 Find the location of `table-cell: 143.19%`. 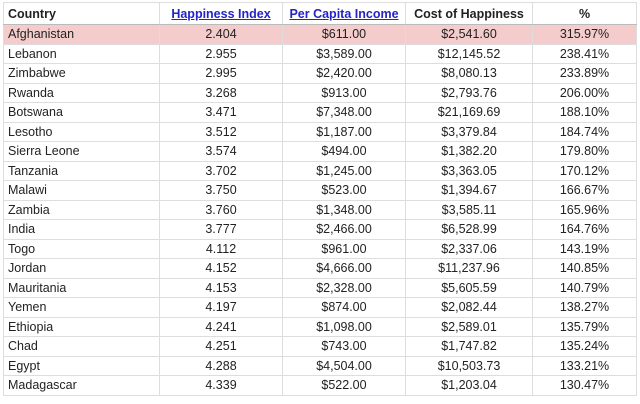

table-cell: 143.19% is located at coordinates (584, 248).